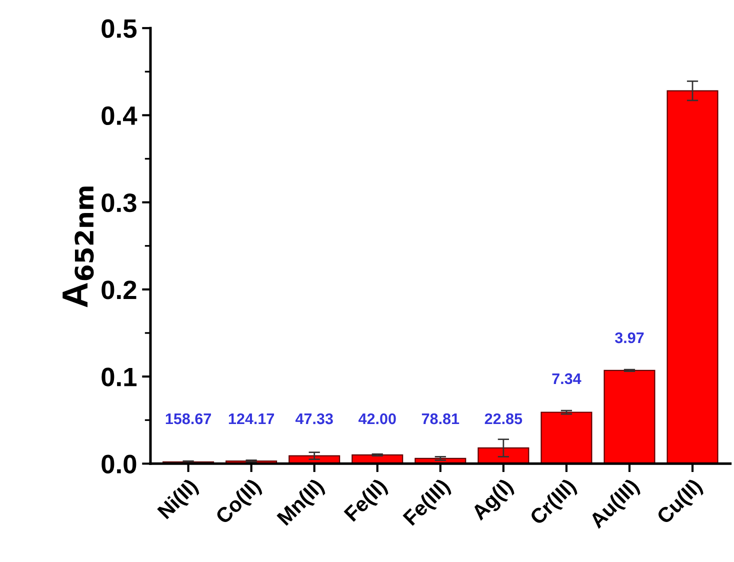 This screenshot has width=734, height=562. Describe the element at coordinates (119, 464) in the screenshot. I see `y-tick-label: 0.0` at that location.